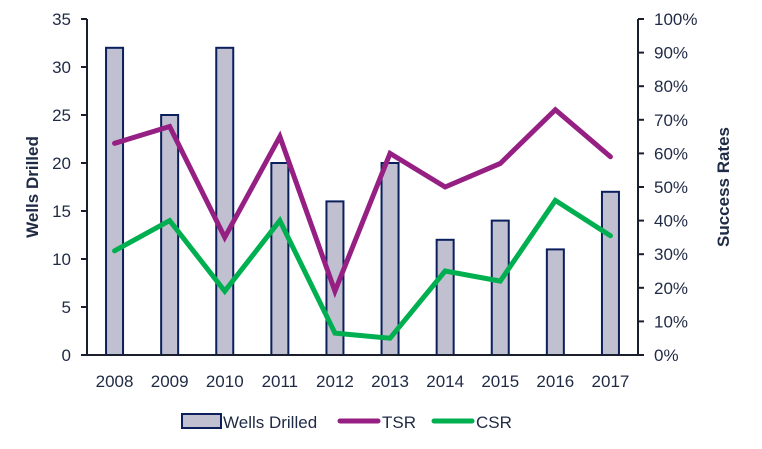  I want to click on bar-wells-drilled-2014, so click(445, 297).